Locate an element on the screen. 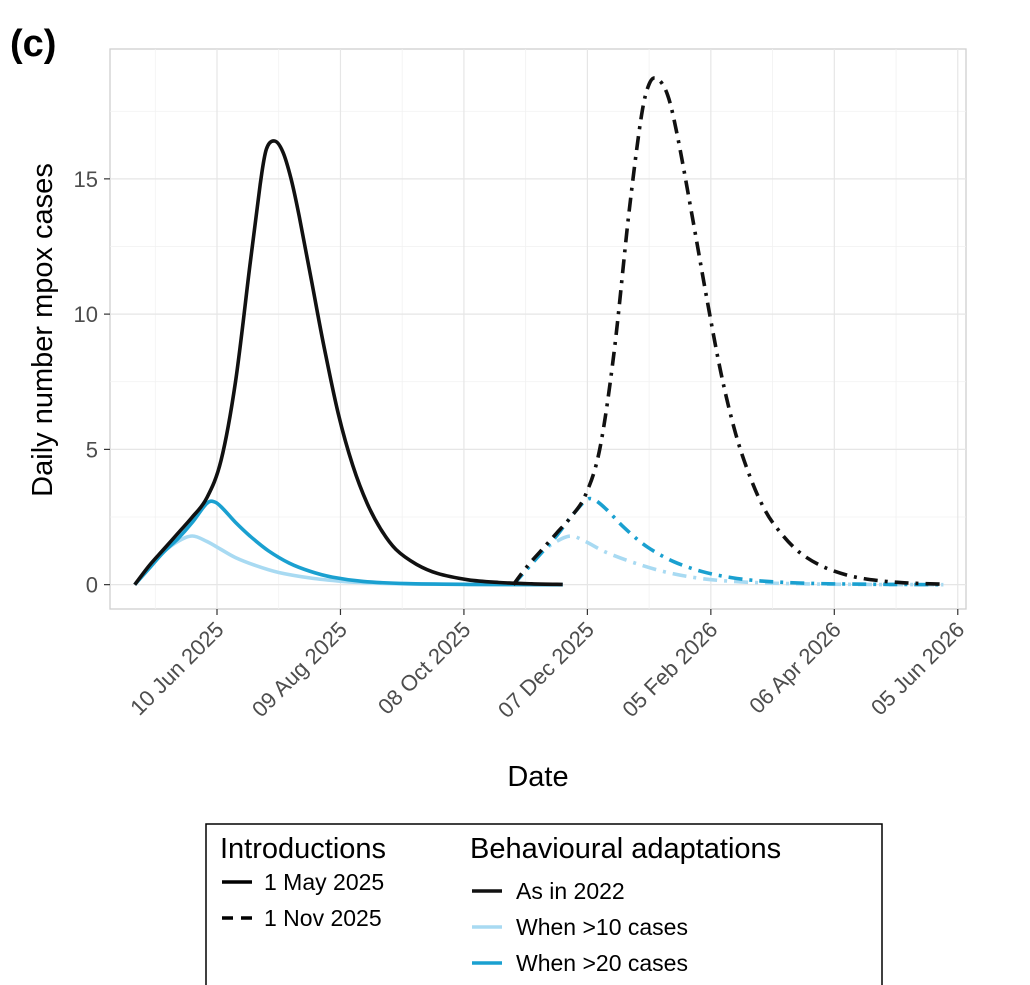 This screenshot has height=985, width=1030. y-tick-label: 5 is located at coordinates (92, 449).